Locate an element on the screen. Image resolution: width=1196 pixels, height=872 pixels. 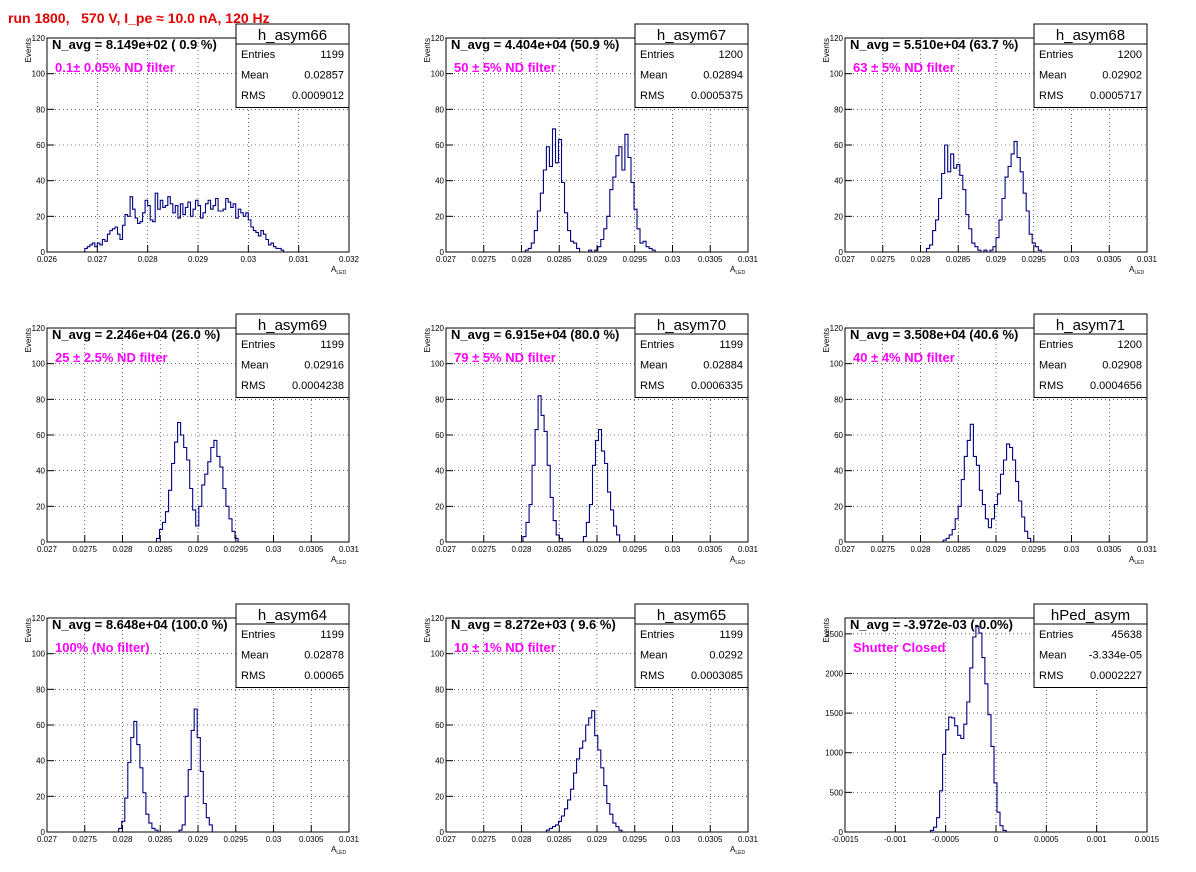
histogram-h_asym69 is located at coordinates (197, 481).